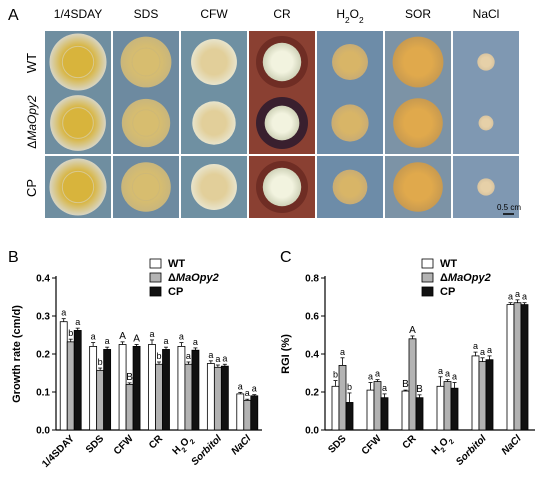  What do you see at coordinates (410, 442) in the screenshot?
I see `x-tick-label: CR` at bounding box center [410, 442].